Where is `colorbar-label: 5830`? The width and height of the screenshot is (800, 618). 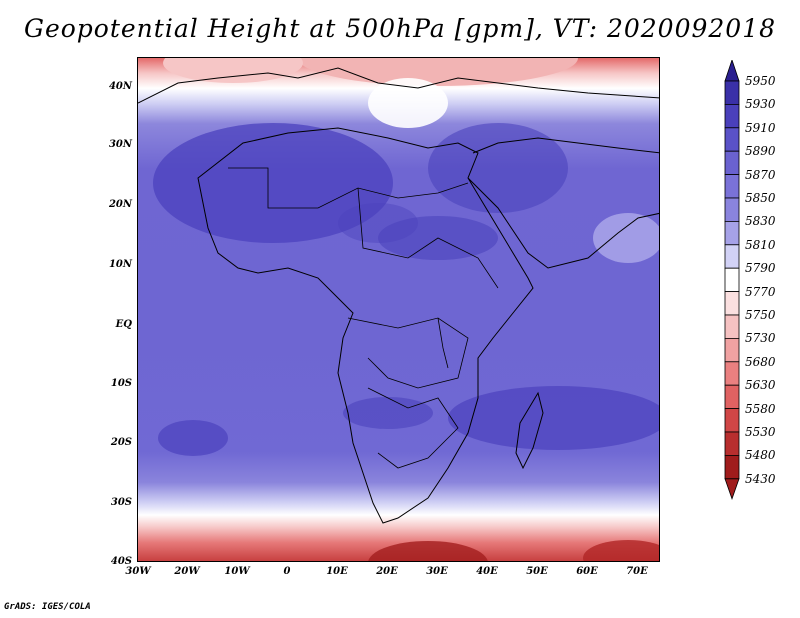 colorbar-label: 5830 is located at coordinates (760, 221).